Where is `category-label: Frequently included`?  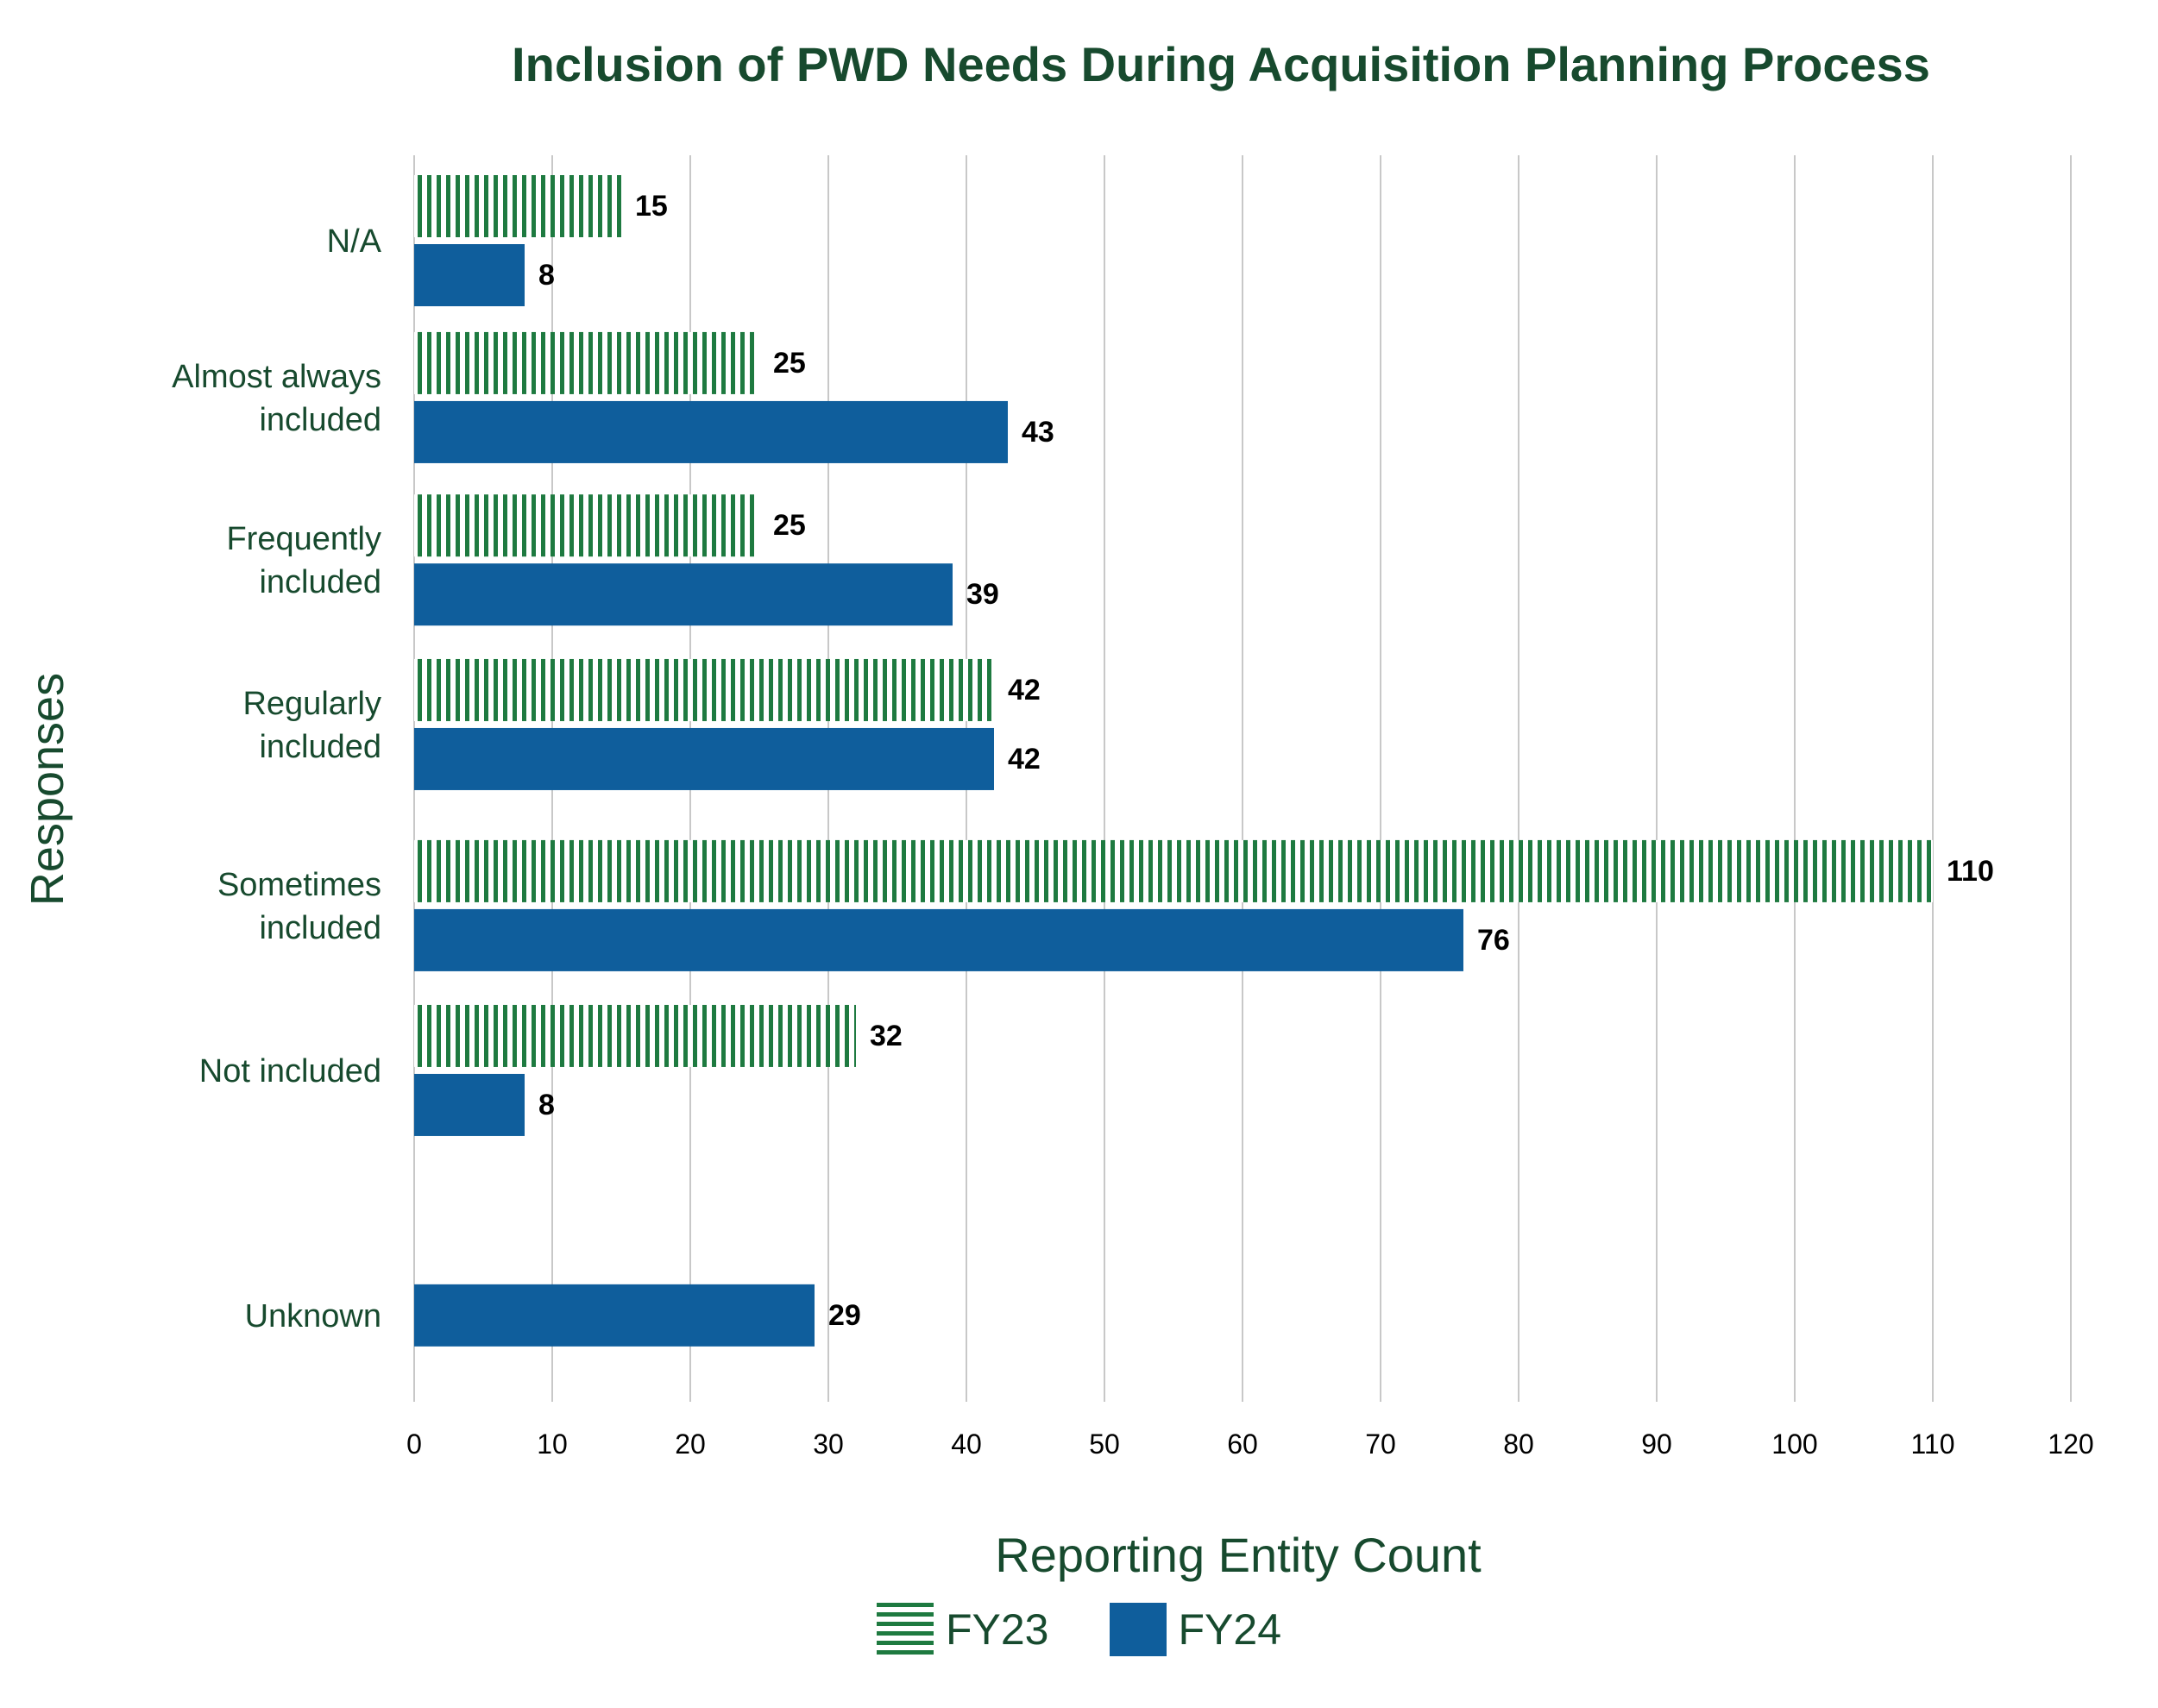
category-label: Frequently included is located at coordinates (303, 560).